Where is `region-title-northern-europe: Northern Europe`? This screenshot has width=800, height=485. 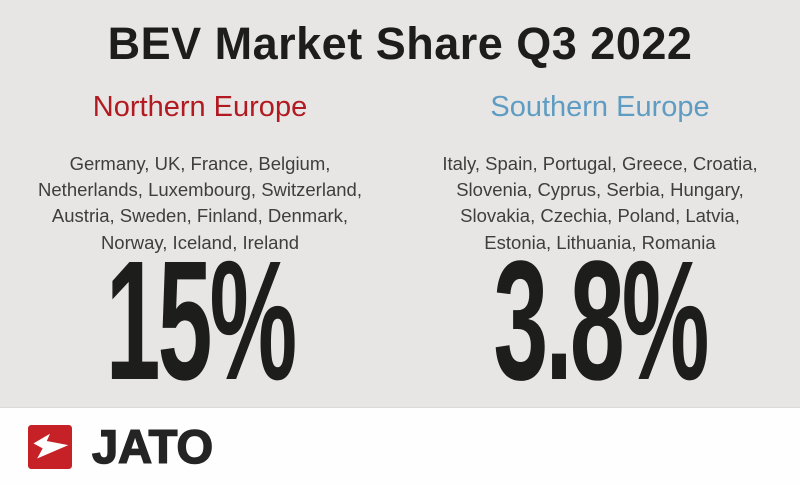
region-title-northern-europe: Northern Europe is located at coordinates (200, 107).